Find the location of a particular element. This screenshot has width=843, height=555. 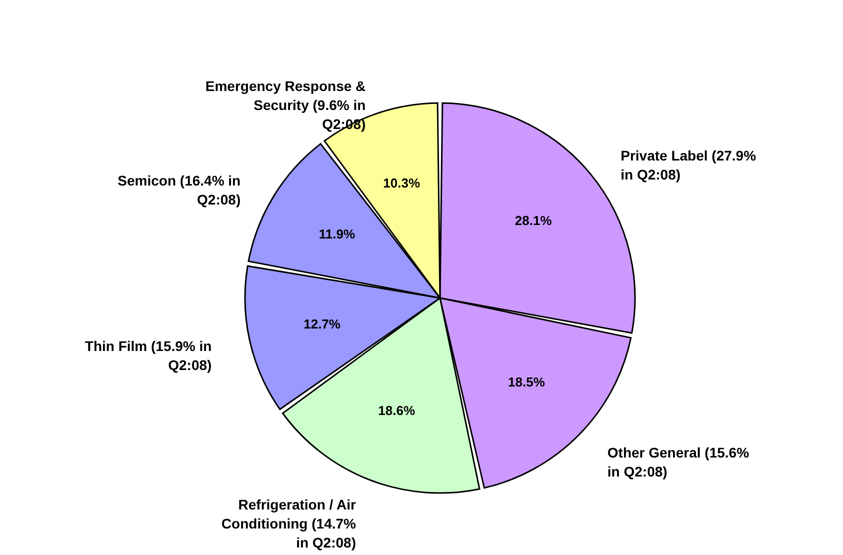

slice-label: Refrigeration / Air Conditioning (14.7% in Q2:08) is located at coordinates (289, 523).